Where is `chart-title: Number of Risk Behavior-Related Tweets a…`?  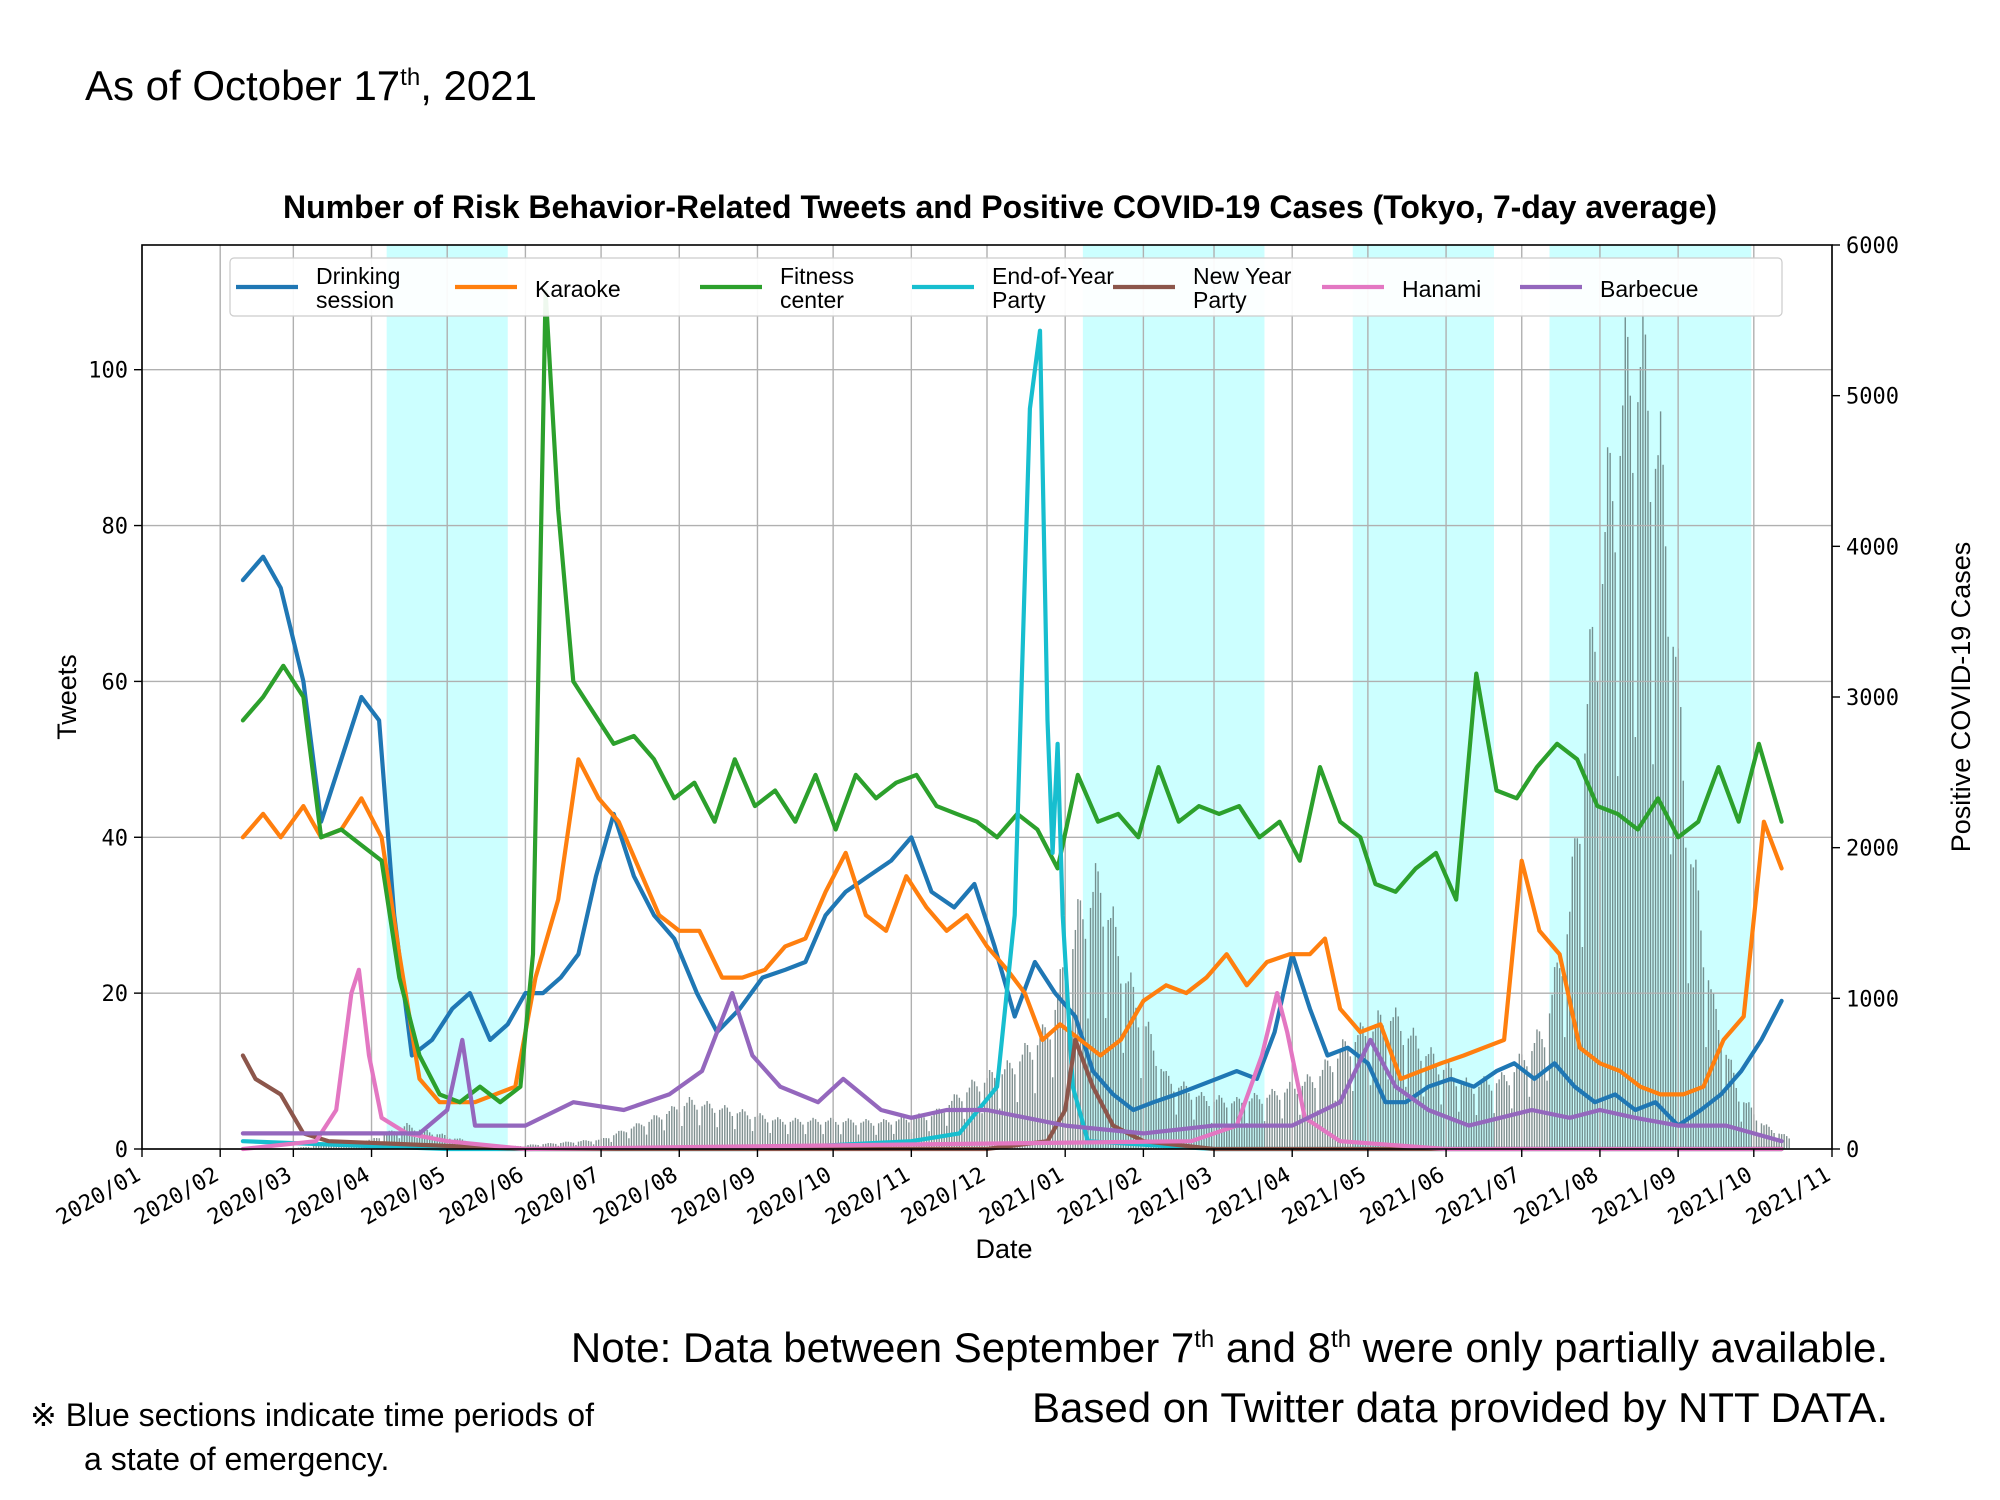
chart-title: Number of Risk Behavior-Related Tweets a… is located at coordinates (1000, 207).